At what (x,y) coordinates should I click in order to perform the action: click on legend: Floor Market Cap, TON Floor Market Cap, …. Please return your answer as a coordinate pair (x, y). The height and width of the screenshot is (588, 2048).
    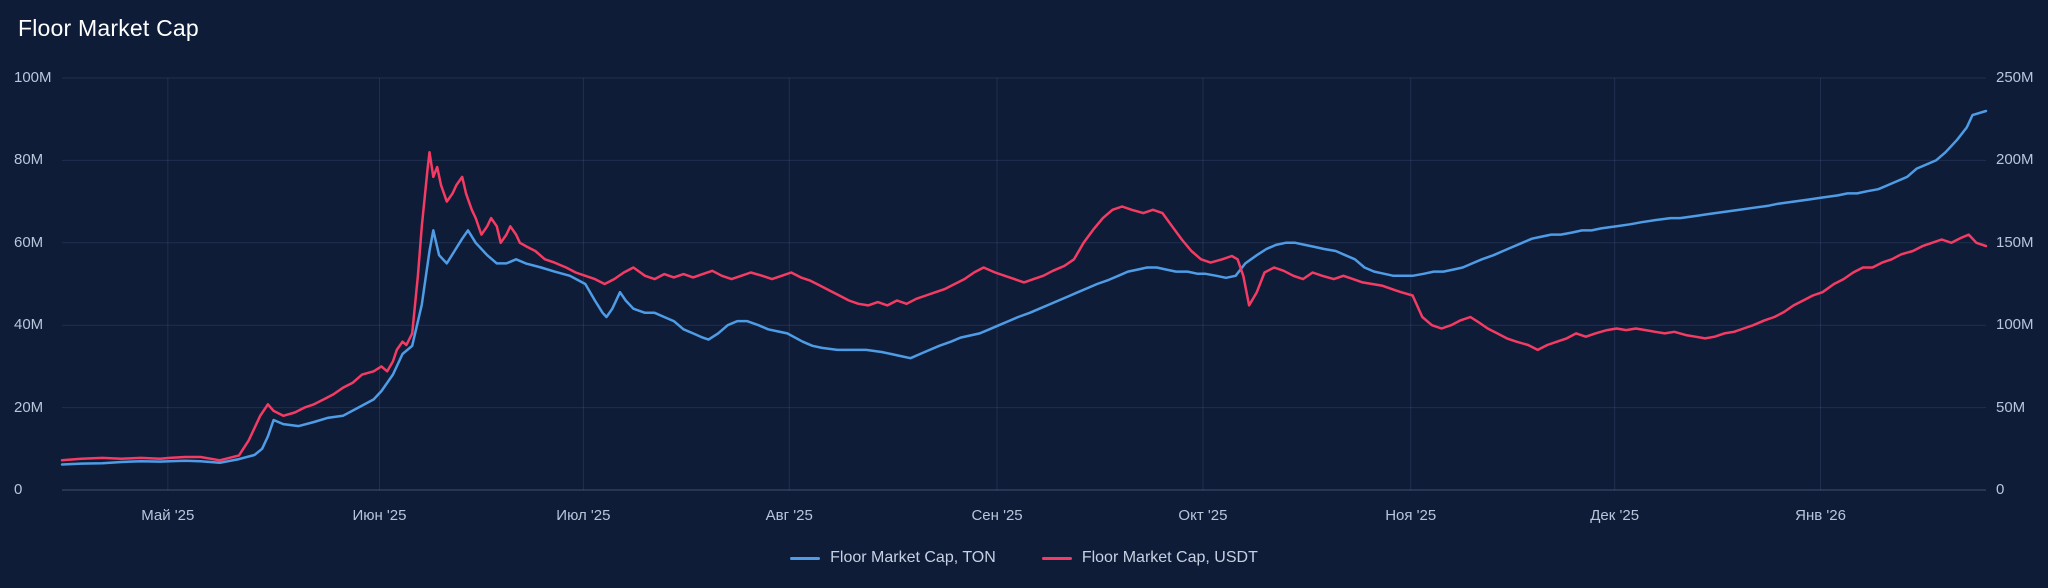
    Looking at the image, I should click on (1024, 558).